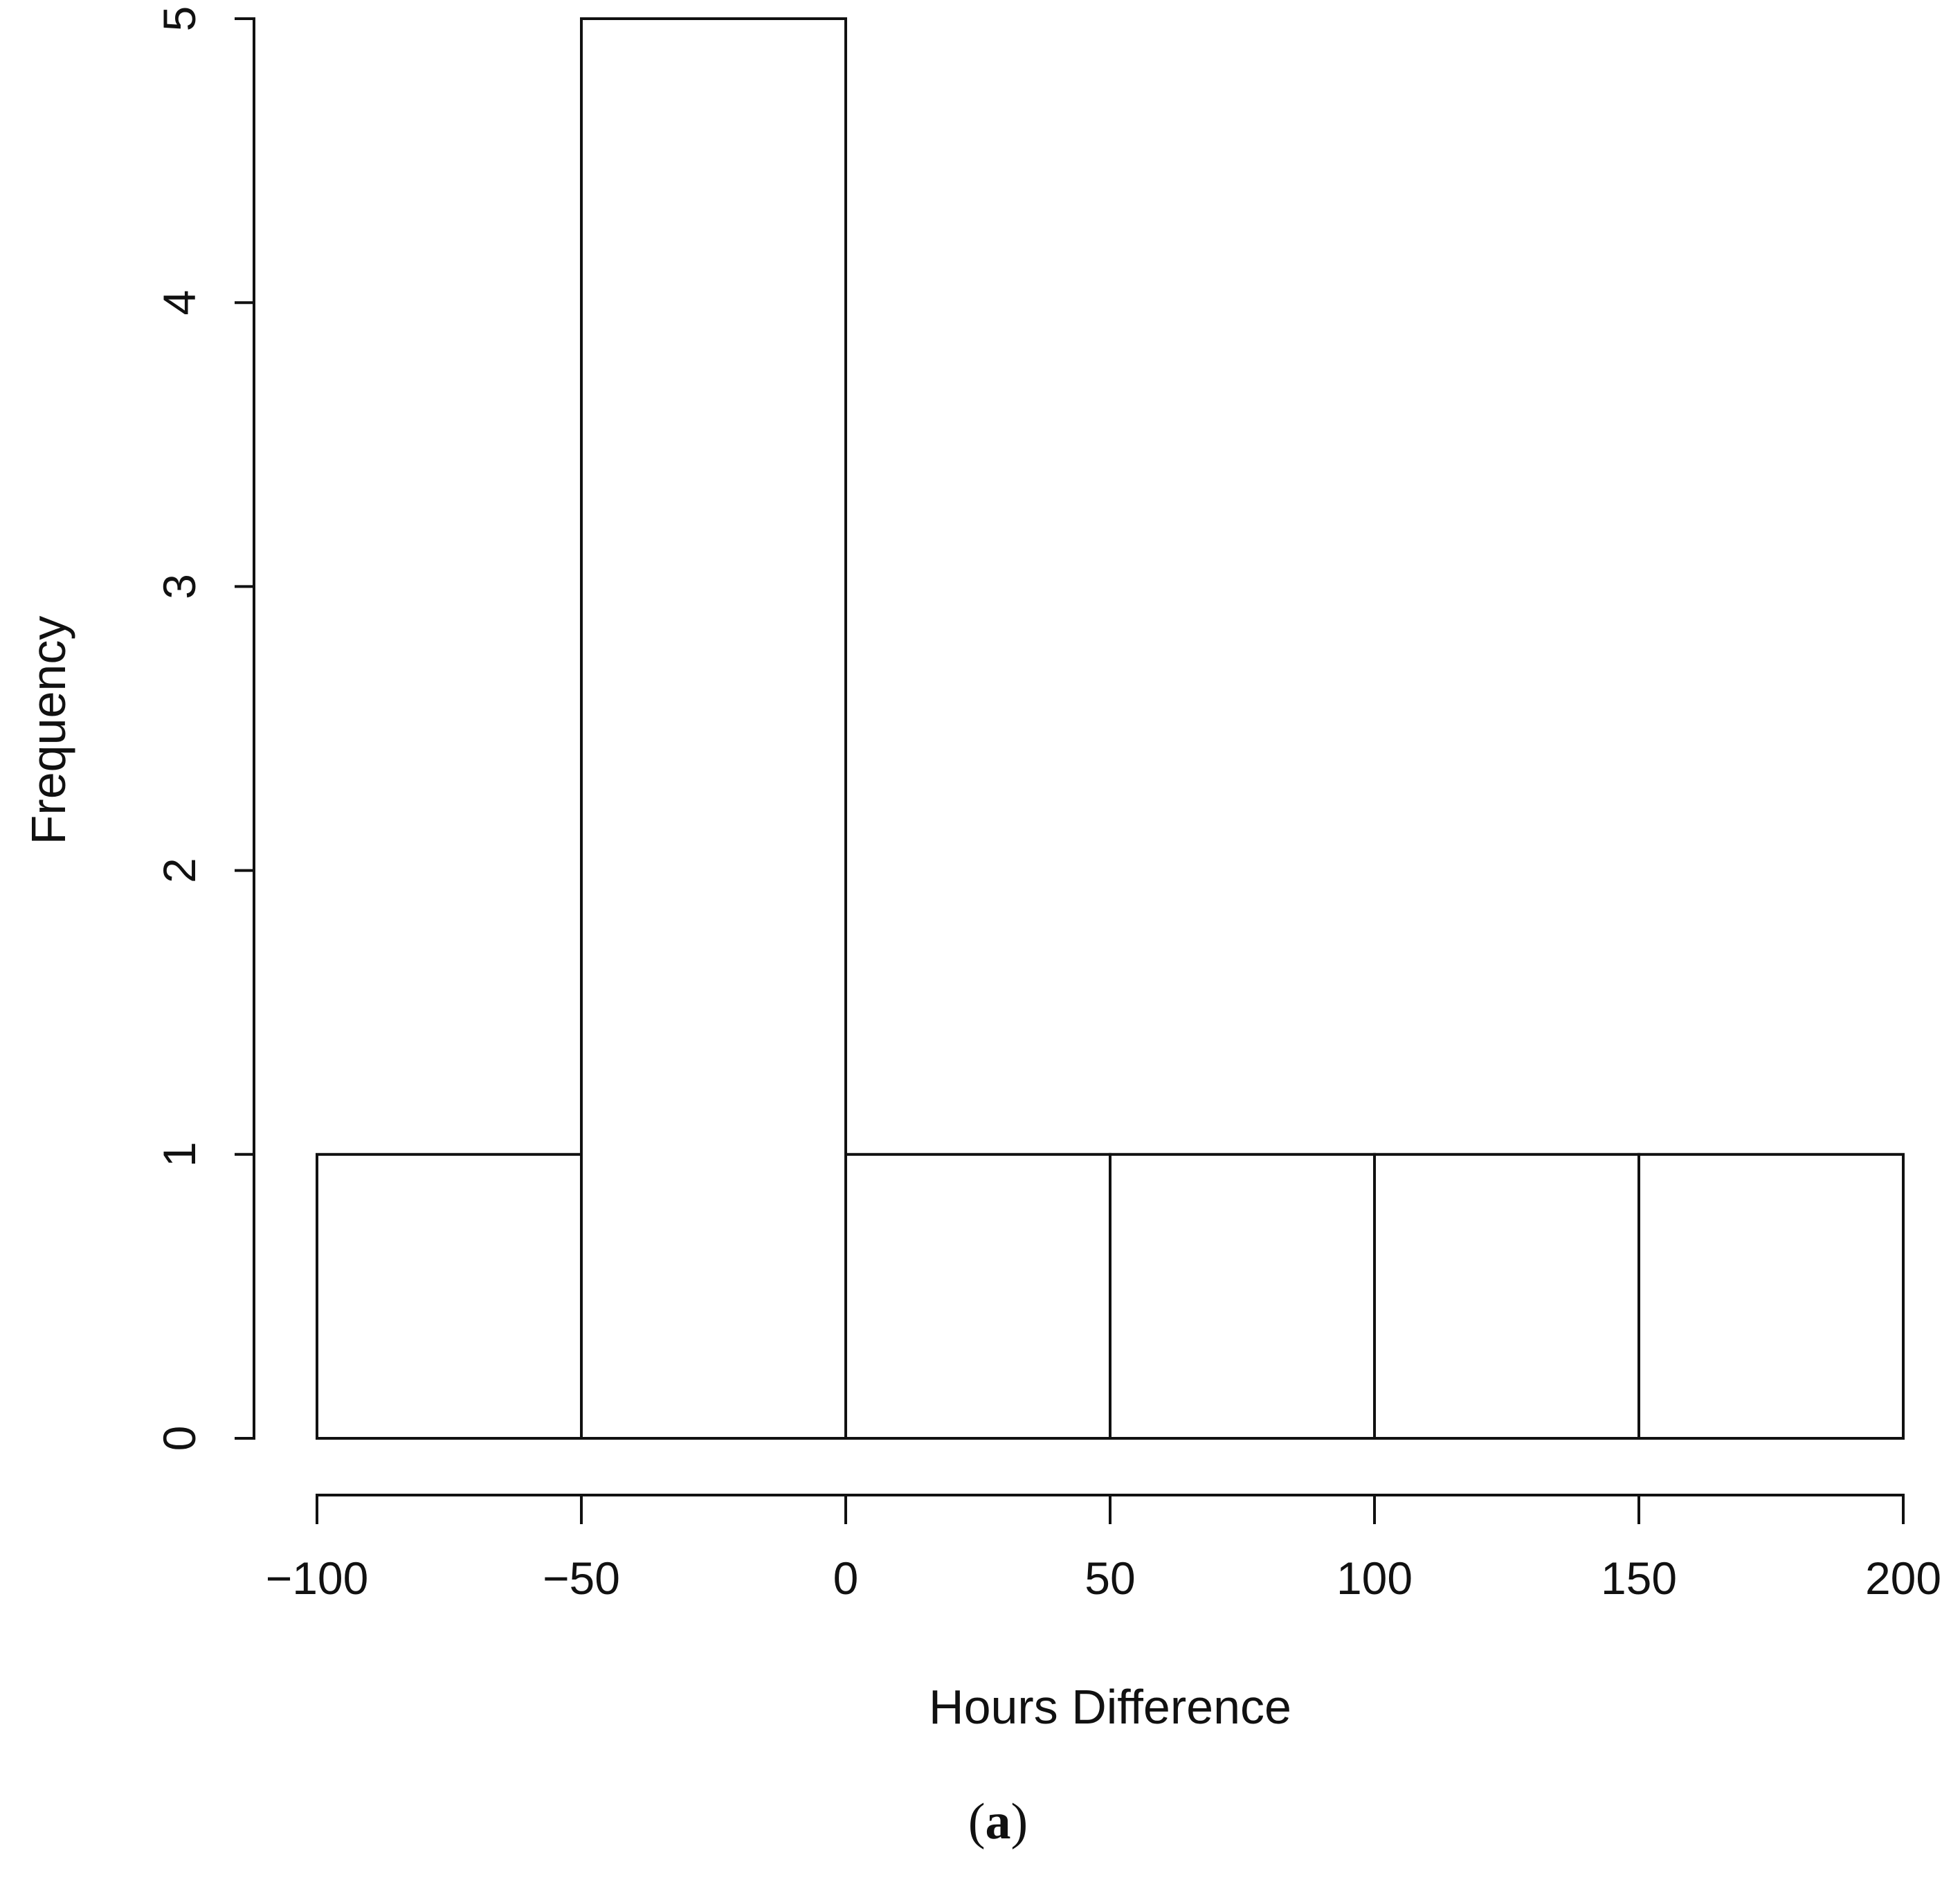  Describe the element at coordinates (317, 1578) in the screenshot. I see `x-tick-label-0: −100` at that location.